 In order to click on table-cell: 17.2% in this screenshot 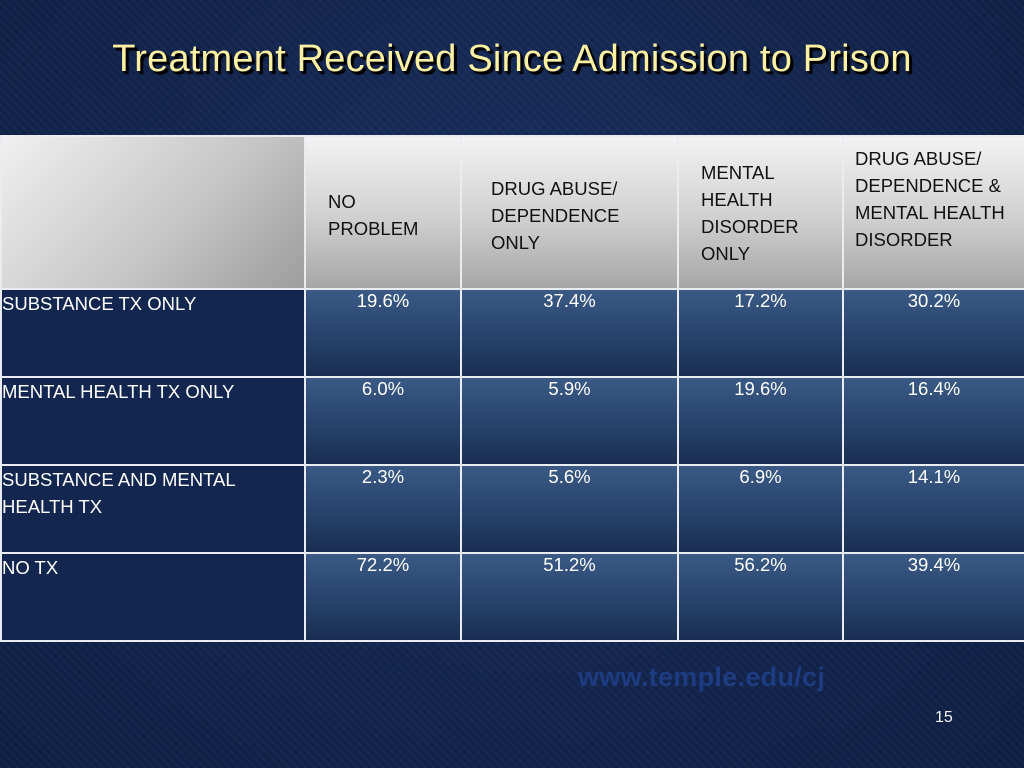, I will do `click(760, 333)`.